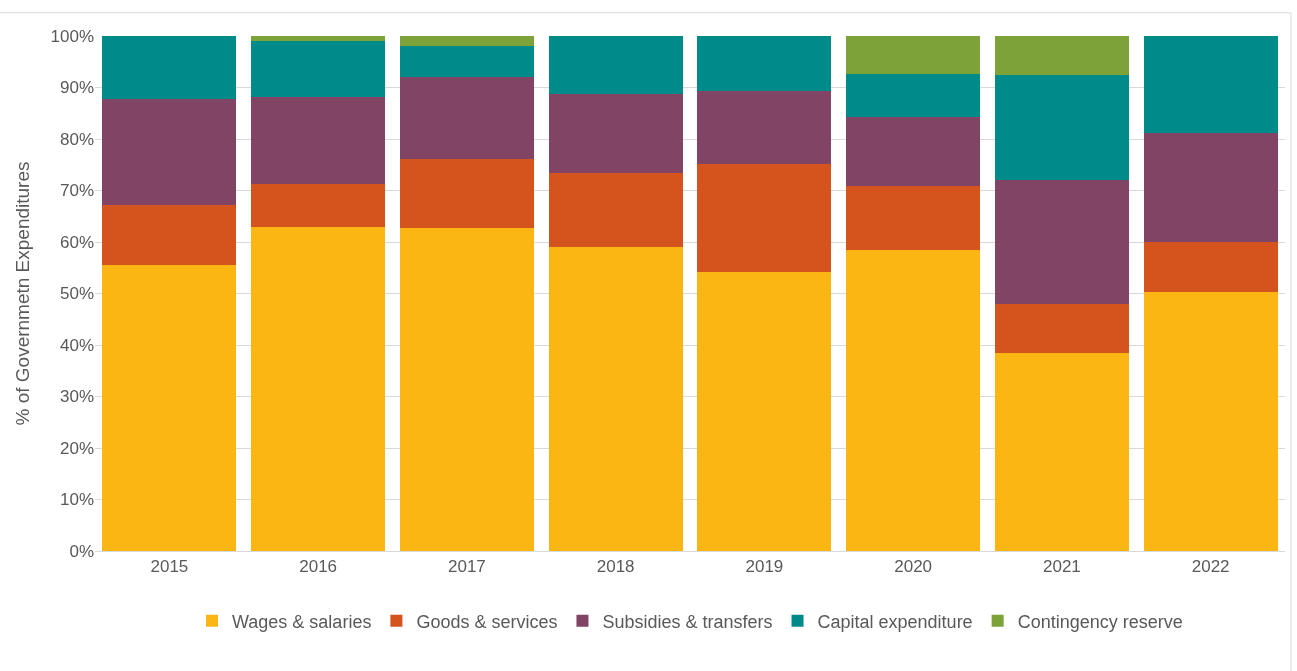 The image size is (1297, 671). Describe the element at coordinates (615, 567) in the screenshot. I see `x-tick-label: 2018` at that location.